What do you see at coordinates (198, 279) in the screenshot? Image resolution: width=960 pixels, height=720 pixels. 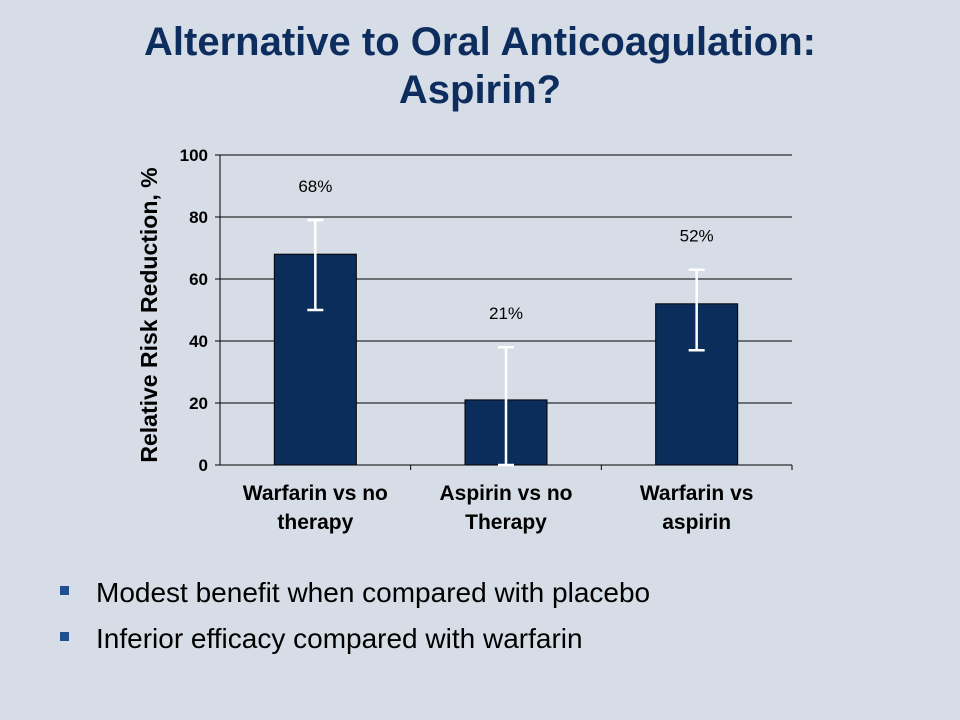 I see `y-tick-label: 60` at bounding box center [198, 279].